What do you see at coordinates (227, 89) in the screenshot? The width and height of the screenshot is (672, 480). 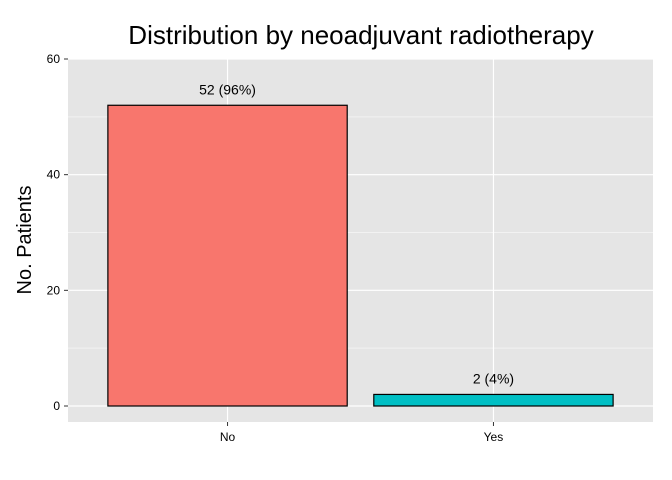 I see `data-label: 52 (96%)` at bounding box center [227, 89].